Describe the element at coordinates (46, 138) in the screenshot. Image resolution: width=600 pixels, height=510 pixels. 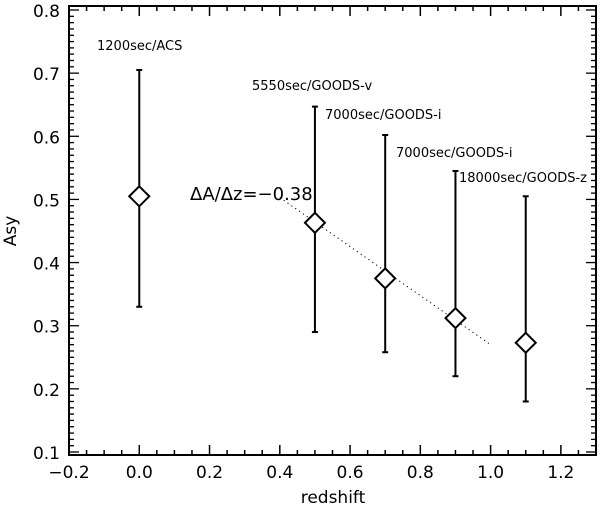
I see `y-tick-label: 0.6` at that location.